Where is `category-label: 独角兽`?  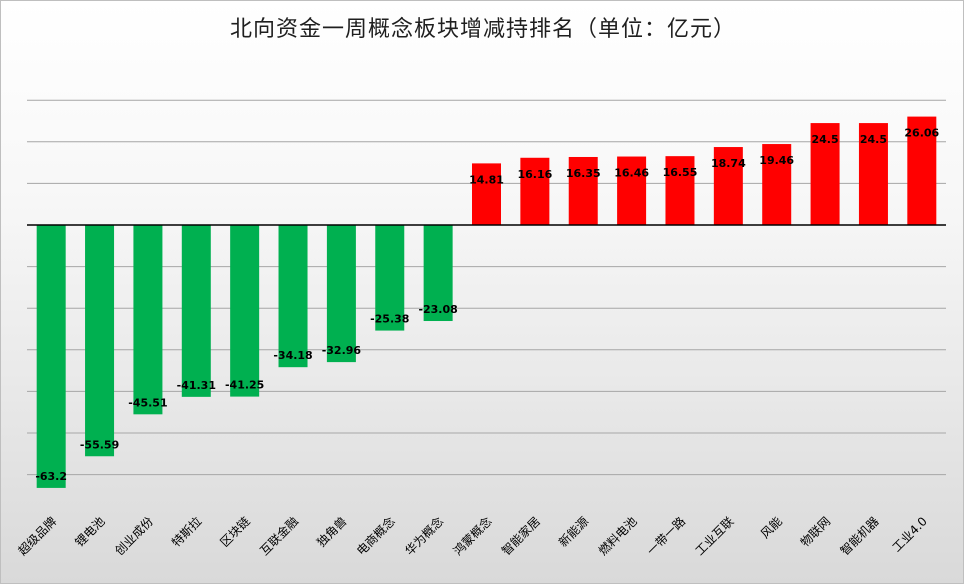
category-label: 独角兽 is located at coordinates (331, 531).